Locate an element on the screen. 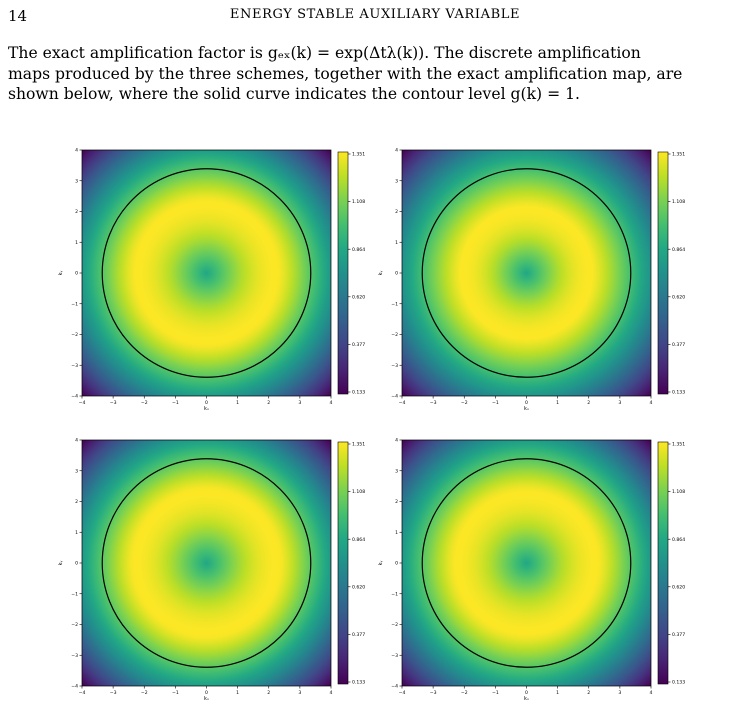  x-tick-label: −1 is located at coordinates (175, 403).